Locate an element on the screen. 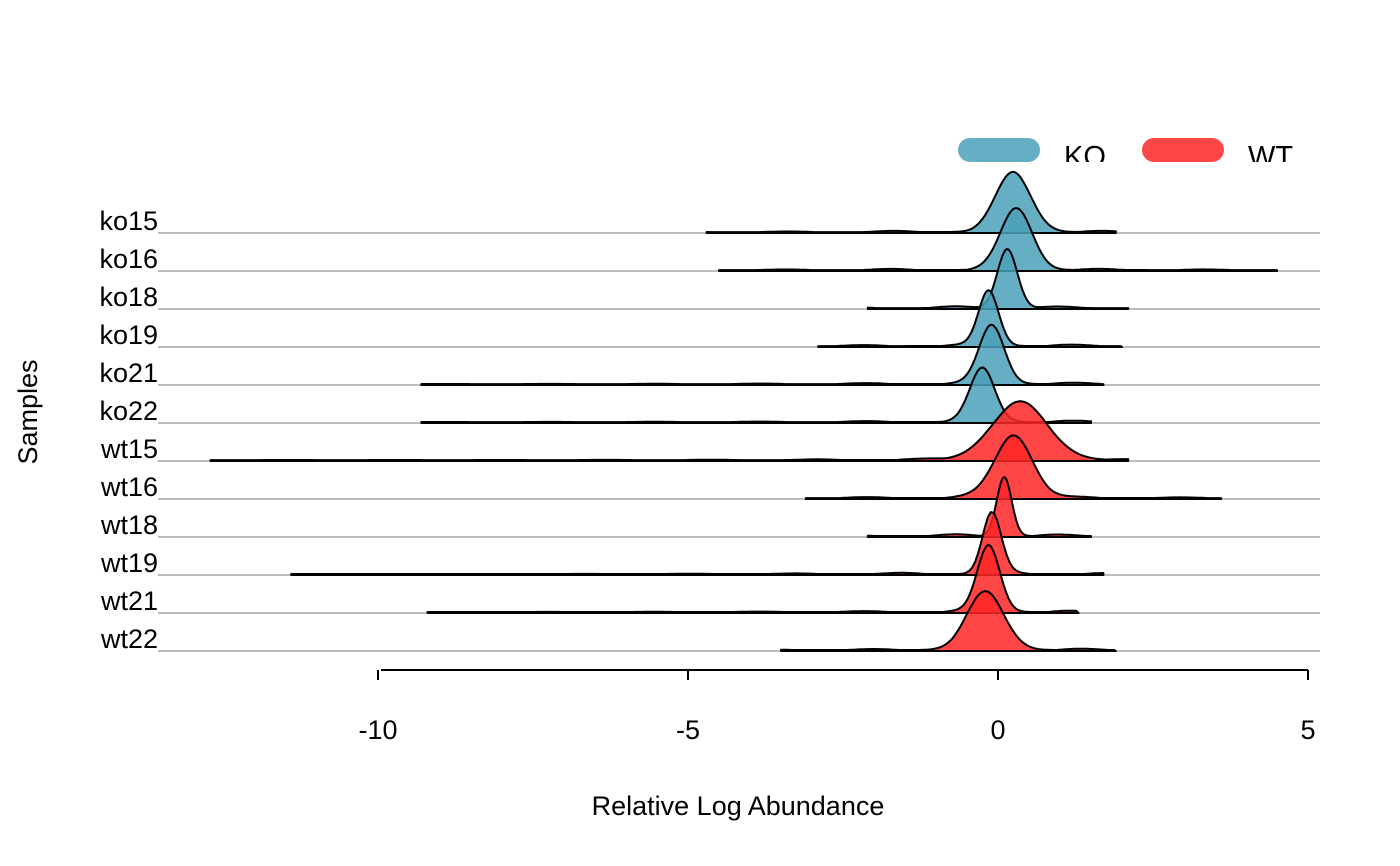 The height and width of the screenshot is (866, 1400). row-label-ko21: ko21 is located at coordinates (128, 373).